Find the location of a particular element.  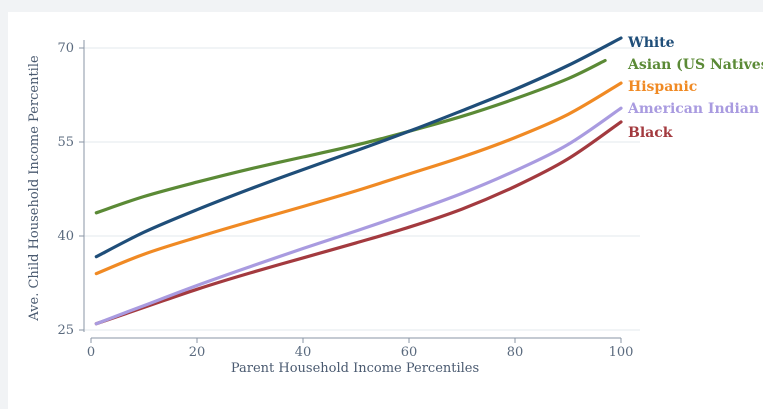

legend-label-asian-us-natives: Asian (US Natives) is located at coordinates (695, 65).